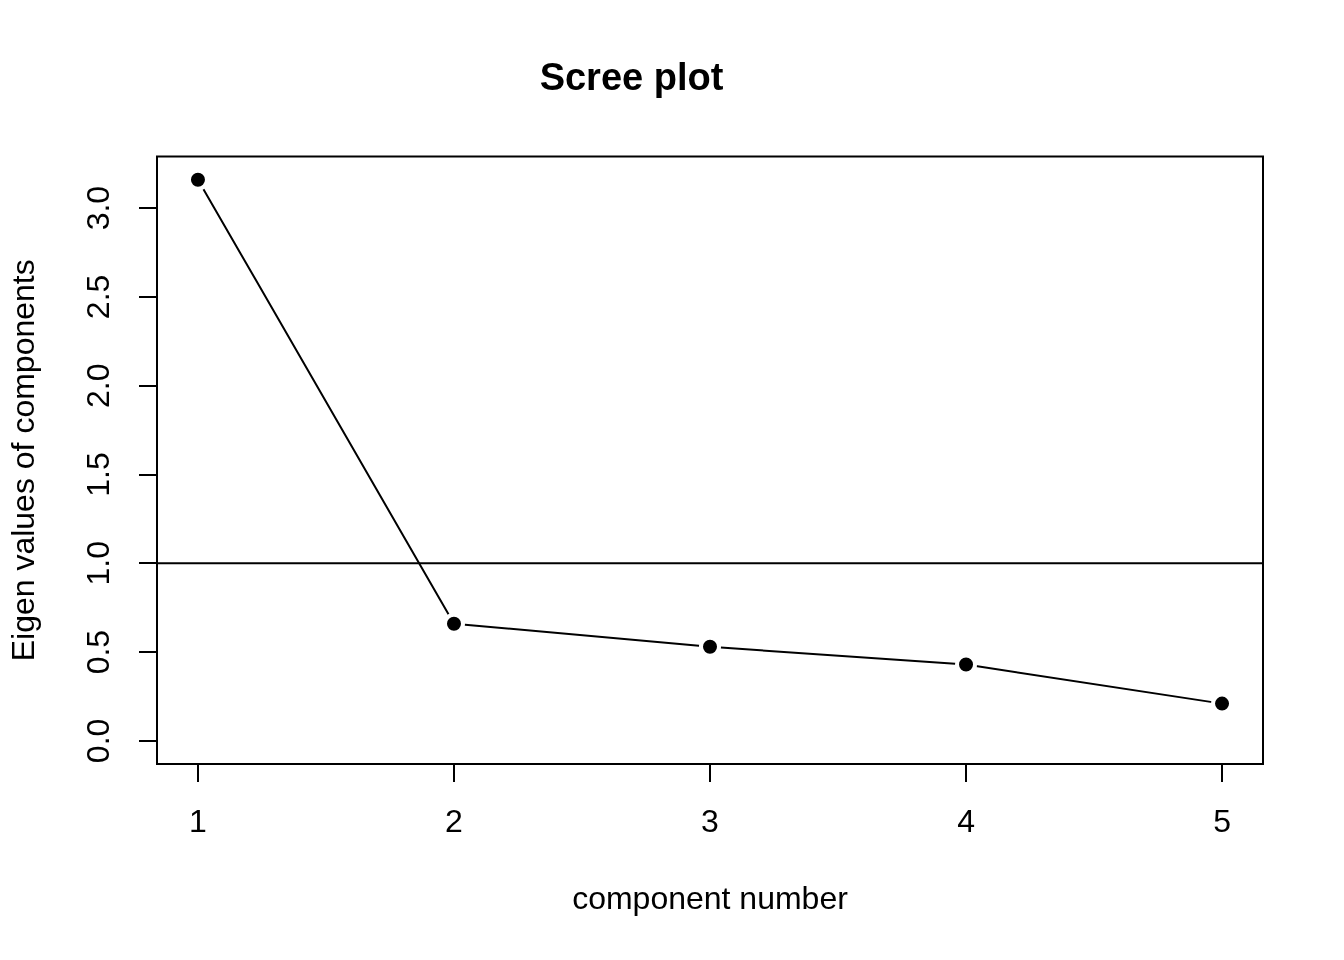 The width and height of the screenshot is (1344, 960). What do you see at coordinates (1222, 821) in the screenshot?
I see `x-tick-label: 5` at bounding box center [1222, 821].